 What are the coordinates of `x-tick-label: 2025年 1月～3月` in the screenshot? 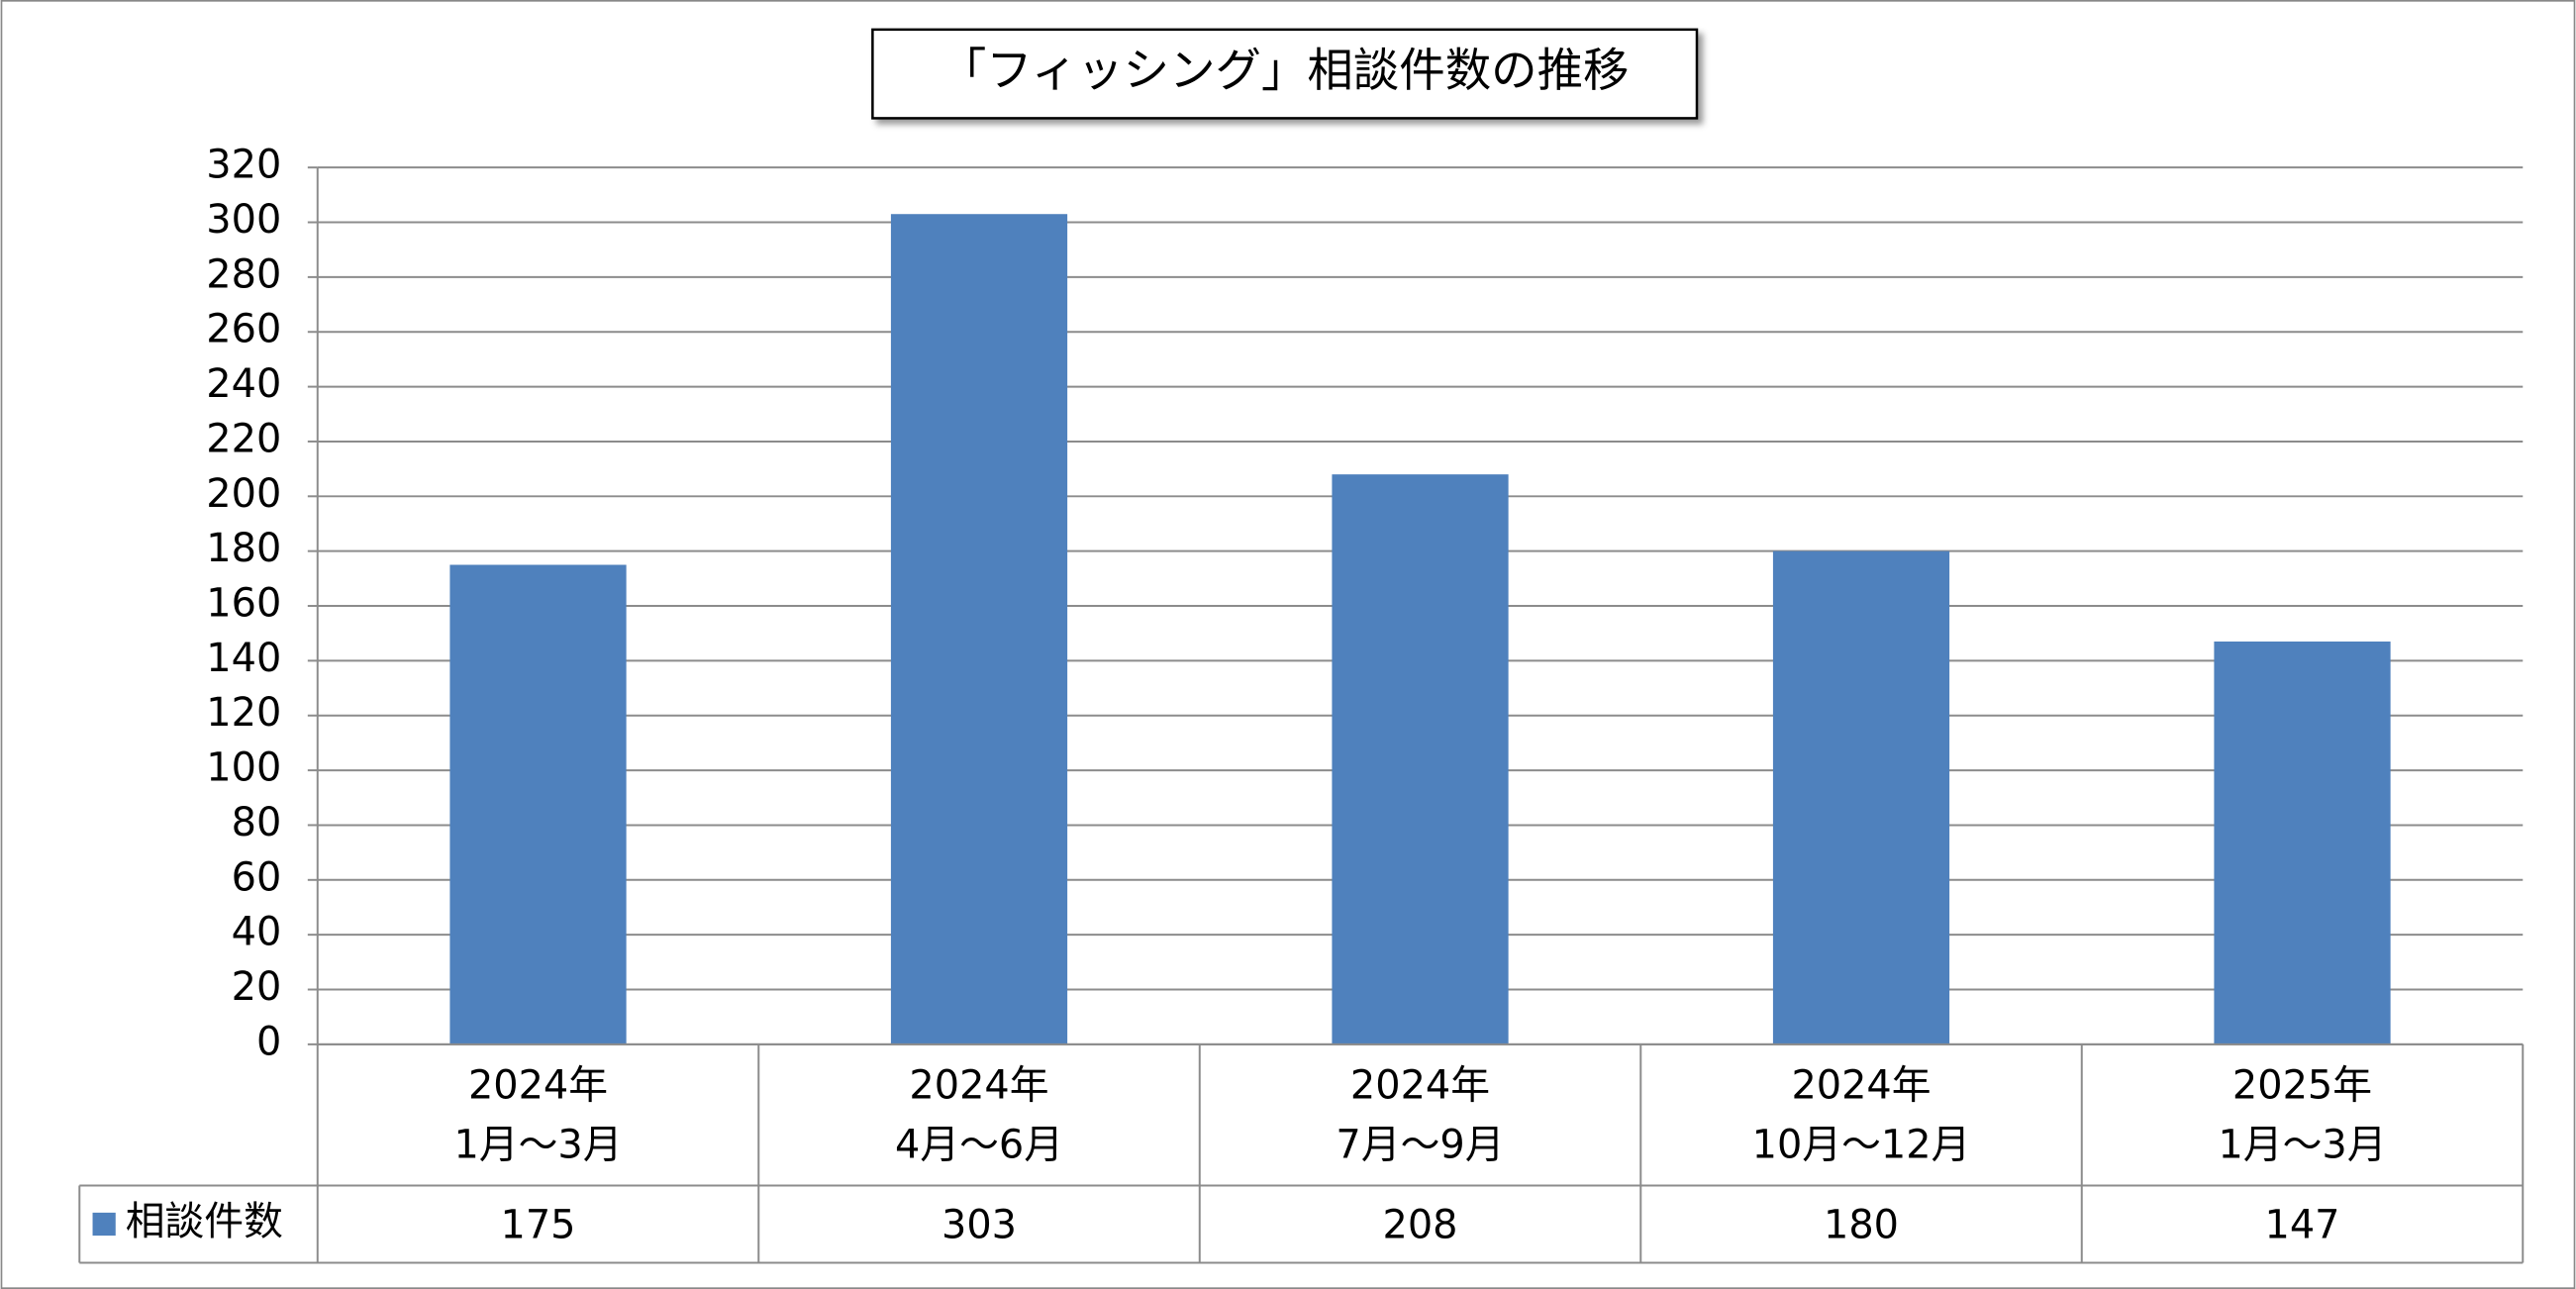 It's located at (2303, 1115).